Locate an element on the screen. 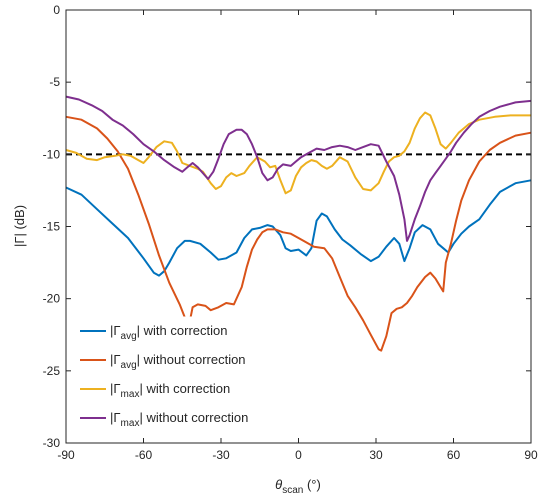  y-axis-label: |Γ| (dB) is located at coordinates (19, 226).